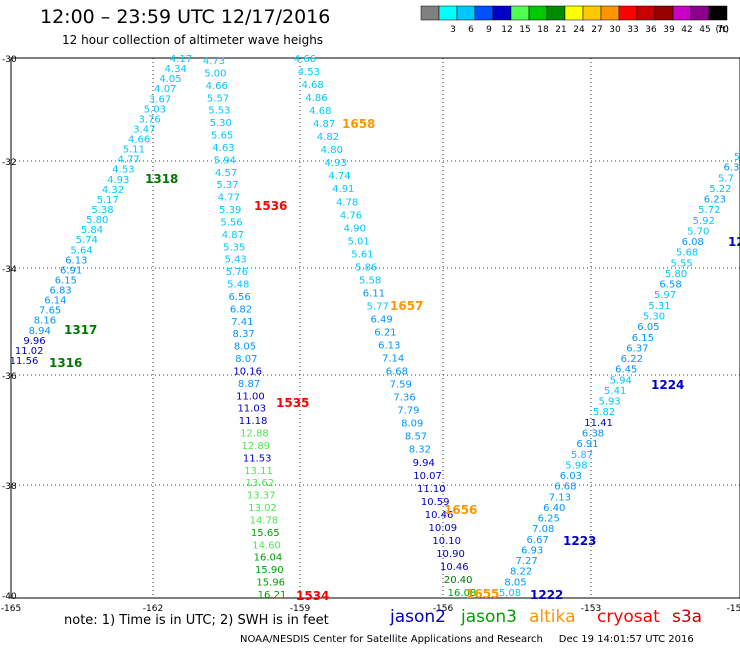  Describe the element at coordinates (9, 163) in the screenshot. I see `lat-tick-label: -32` at that location.